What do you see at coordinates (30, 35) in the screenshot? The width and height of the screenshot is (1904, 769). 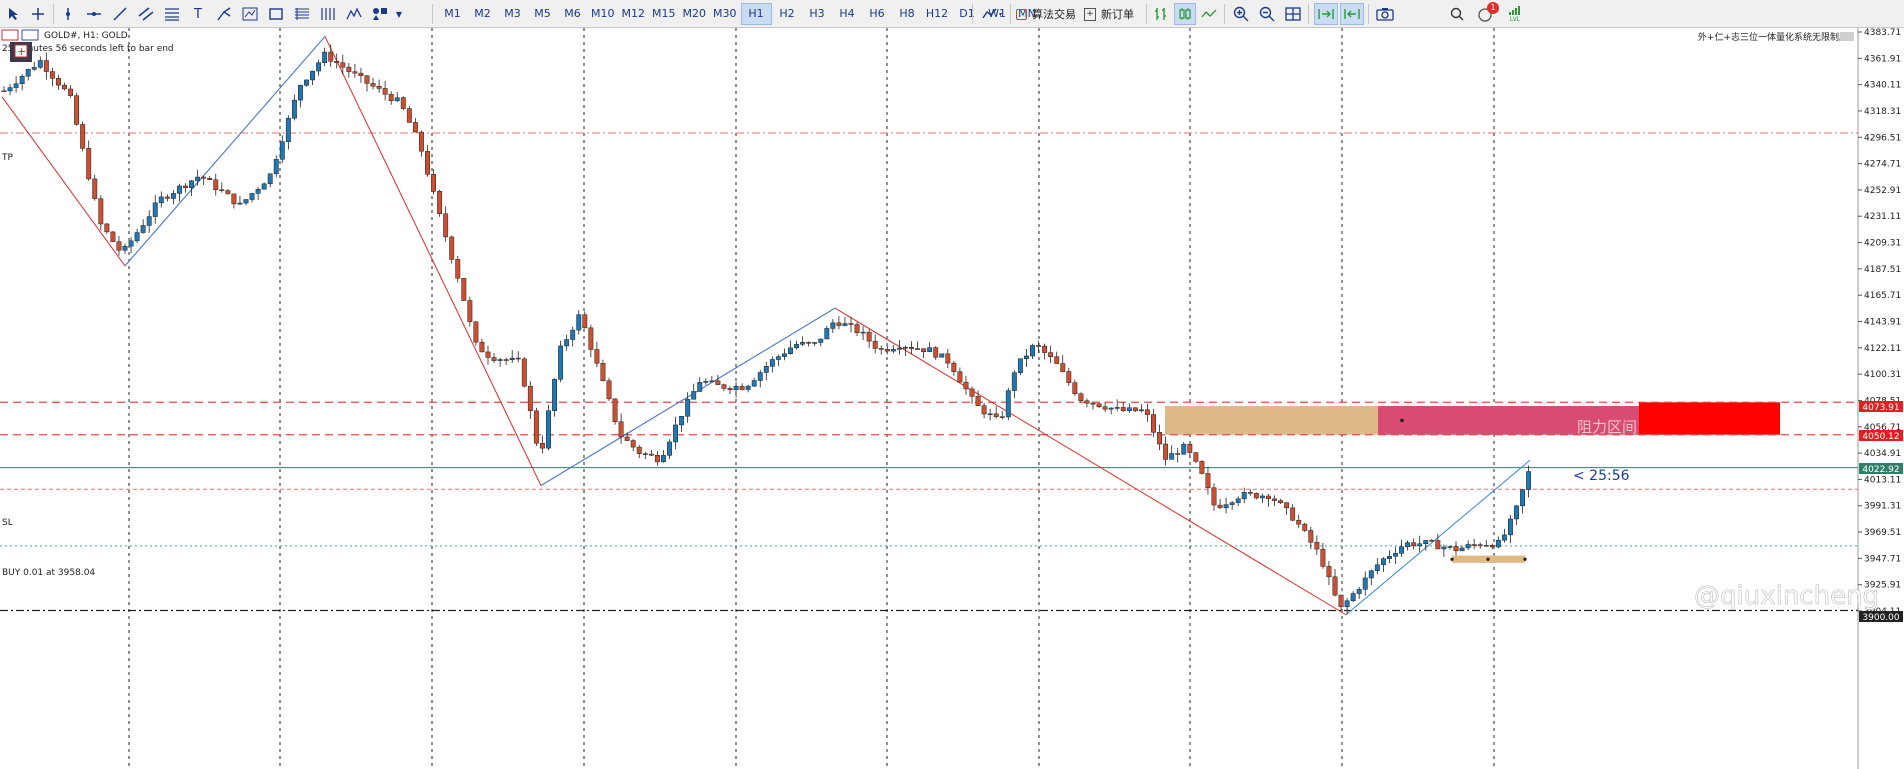 I see `chart-properties-icon` at bounding box center [30, 35].